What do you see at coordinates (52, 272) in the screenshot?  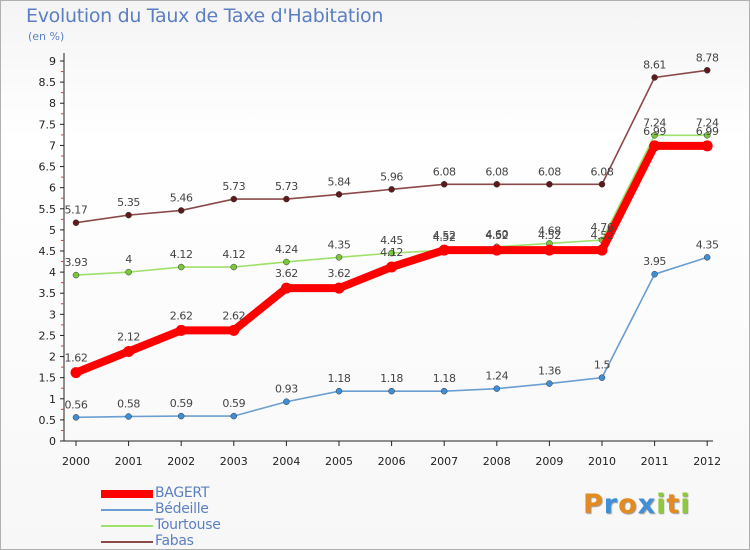 I see `y-tick-label: 4` at bounding box center [52, 272].